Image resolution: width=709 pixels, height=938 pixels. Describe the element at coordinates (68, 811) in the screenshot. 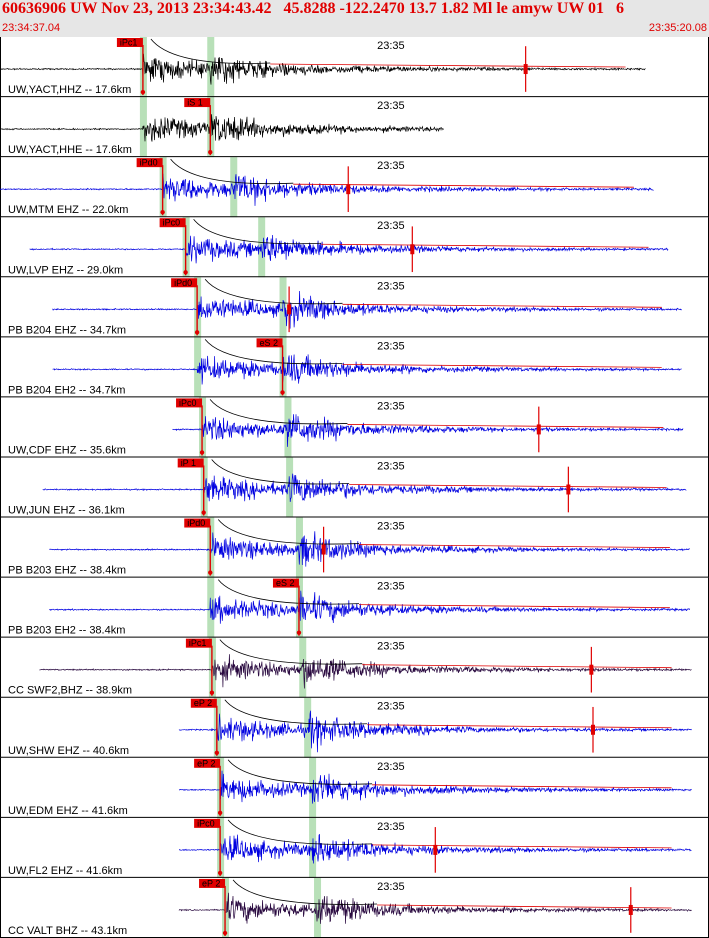

I see `station-label: UW,EDM EHZ -- 41.6km` at that location.